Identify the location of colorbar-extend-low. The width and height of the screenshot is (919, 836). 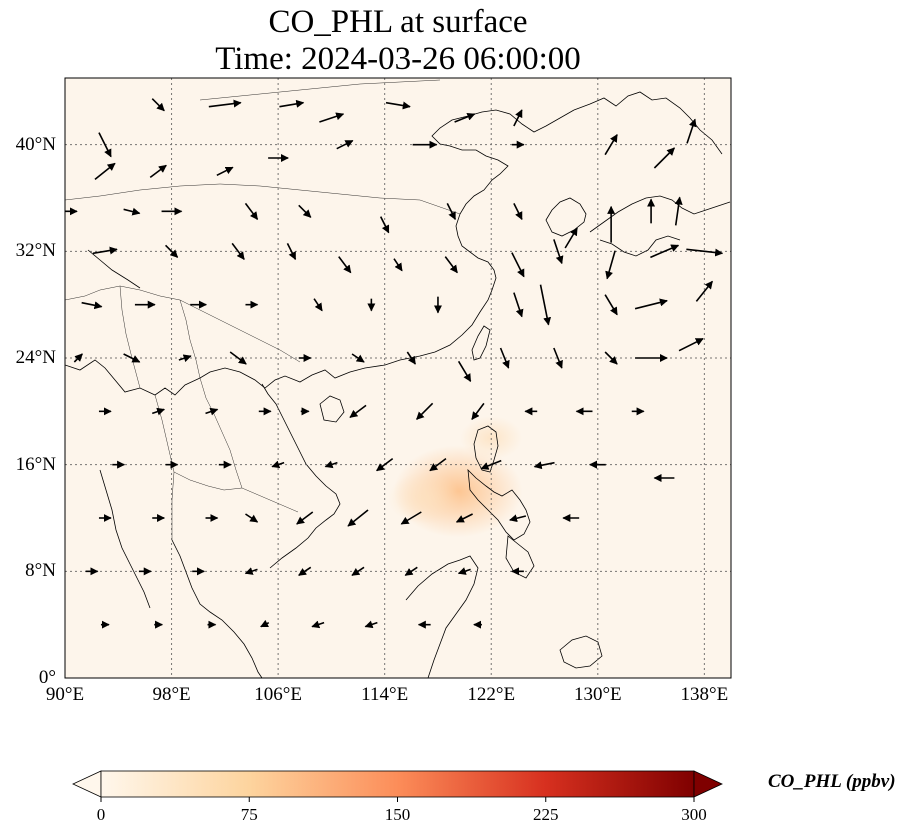
(87, 784).